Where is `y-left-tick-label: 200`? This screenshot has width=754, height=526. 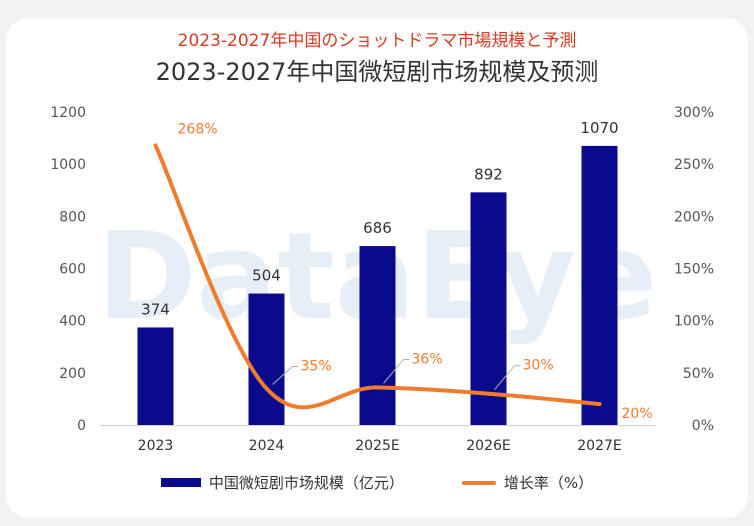 y-left-tick-label: 200 is located at coordinates (72, 374).